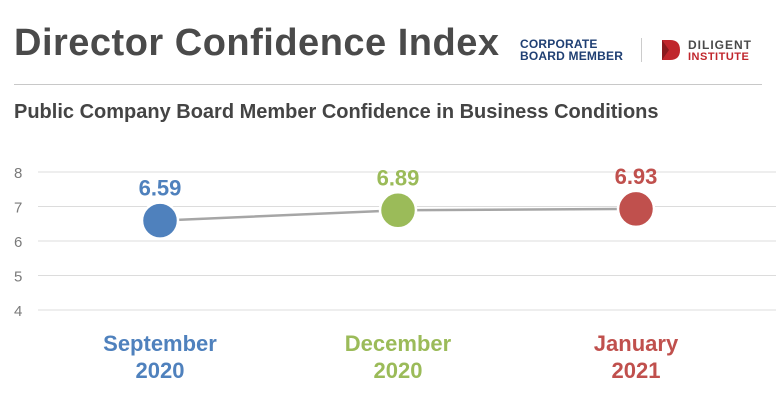 Image resolution: width=776 pixels, height=407 pixels. What do you see at coordinates (636, 343) in the screenshot?
I see `x-tick-label-line1: January` at bounding box center [636, 343].